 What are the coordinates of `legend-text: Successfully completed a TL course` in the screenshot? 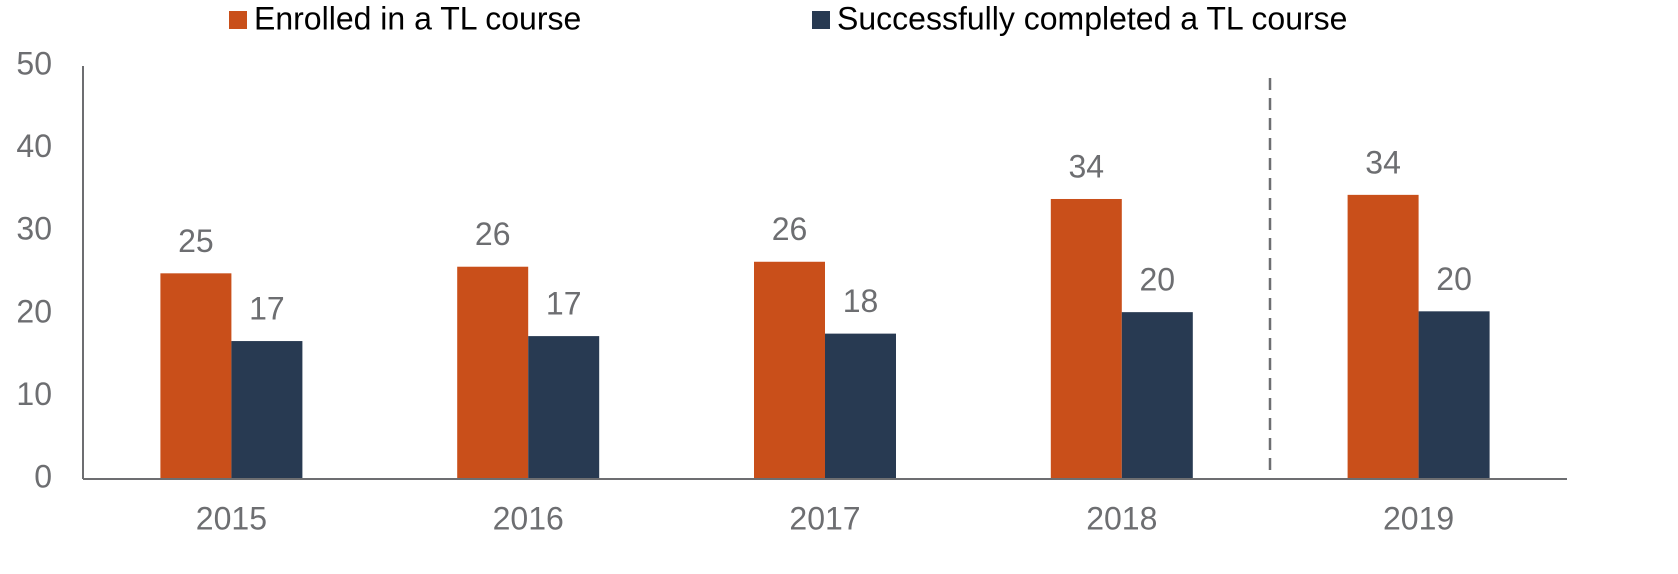 It's located at (1092, 18).